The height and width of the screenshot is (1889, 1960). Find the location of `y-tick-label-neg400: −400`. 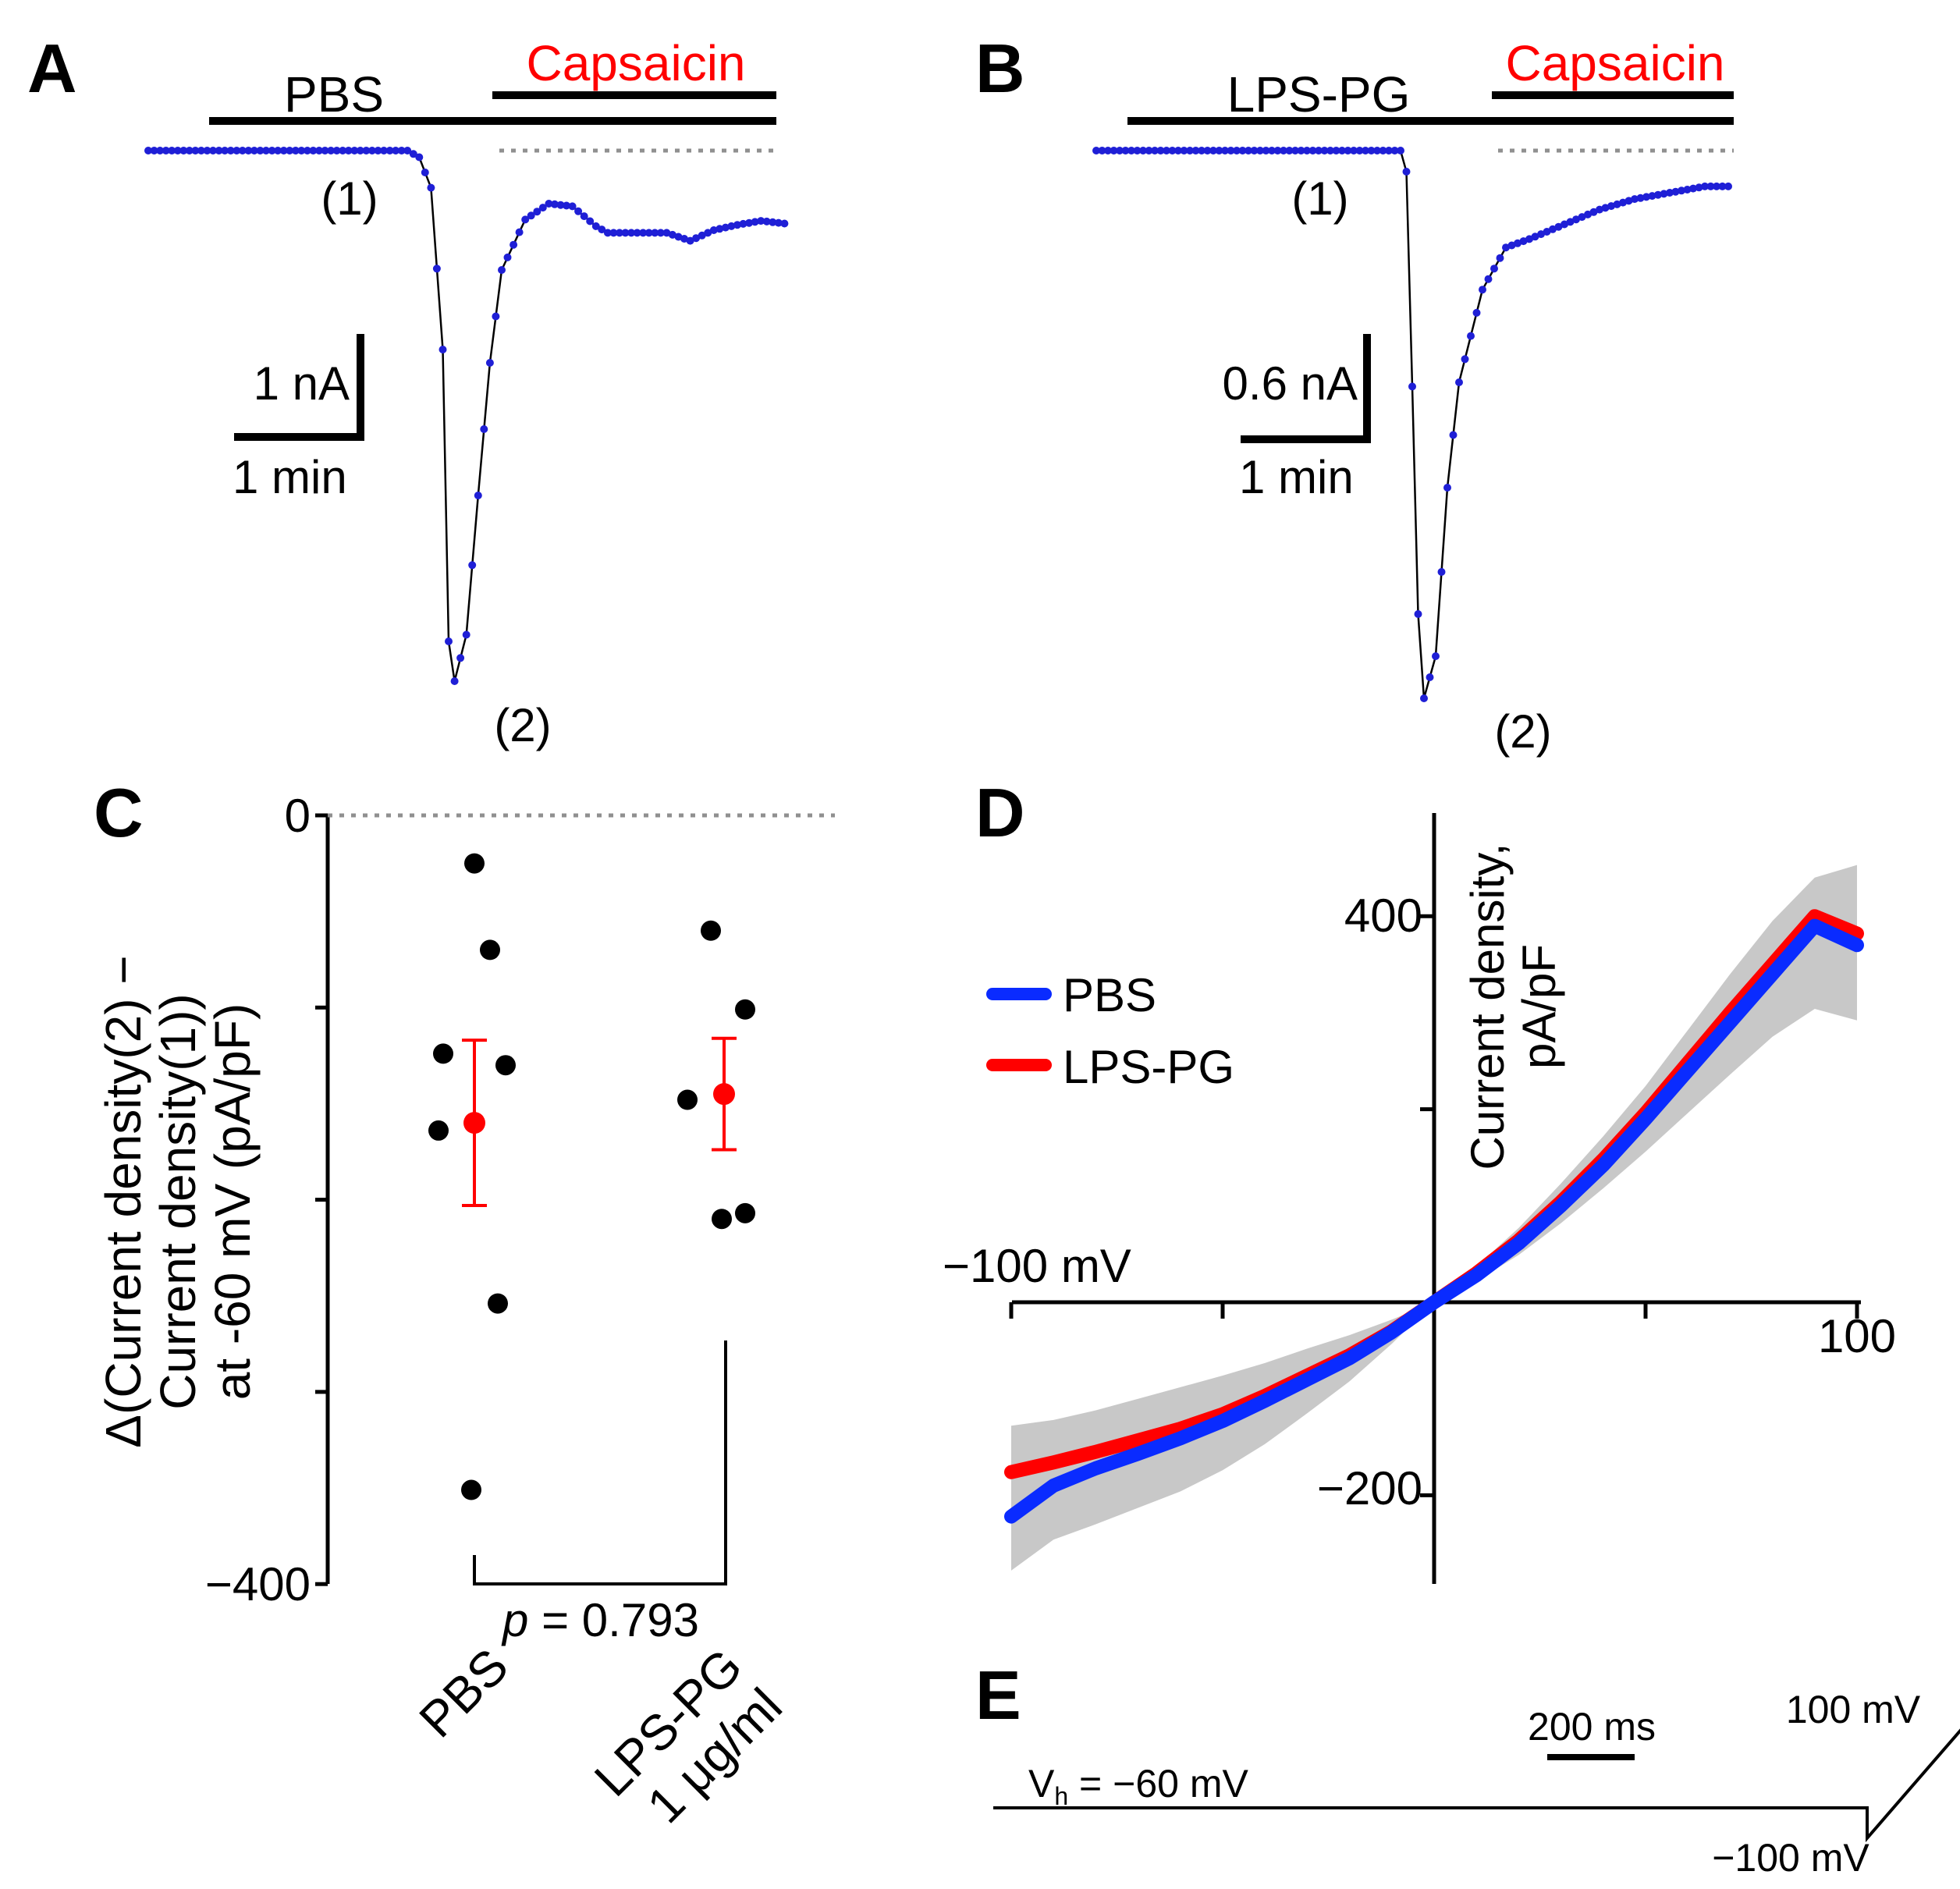

y-tick-label-neg400: −400 is located at coordinates (258, 1584).